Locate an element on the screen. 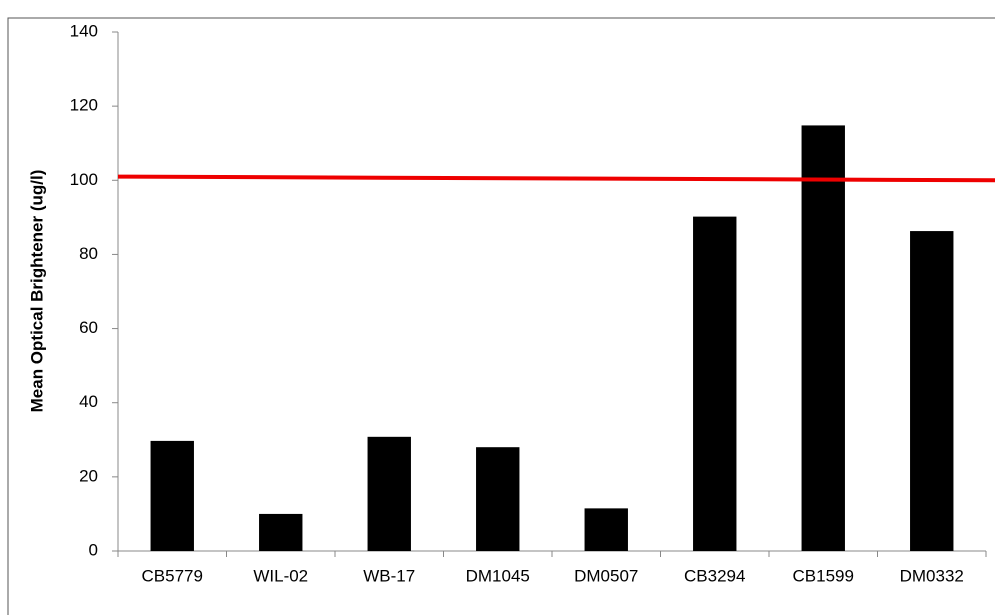 The height and width of the screenshot is (615, 995). x-tick-label: WIL-02 is located at coordinates (280, 575).